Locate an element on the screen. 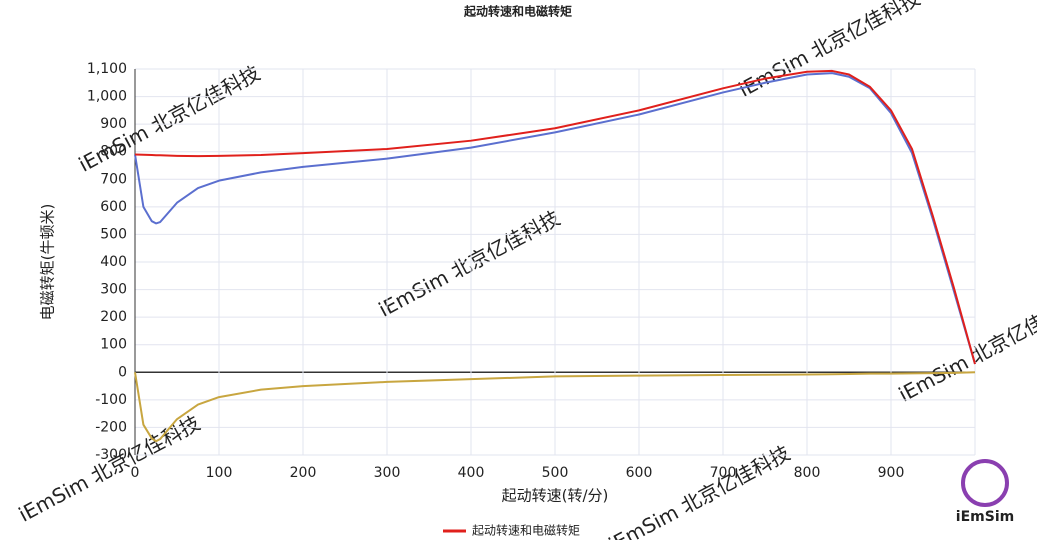  x-tick-label: 400 is located at coordinates (471, 473).